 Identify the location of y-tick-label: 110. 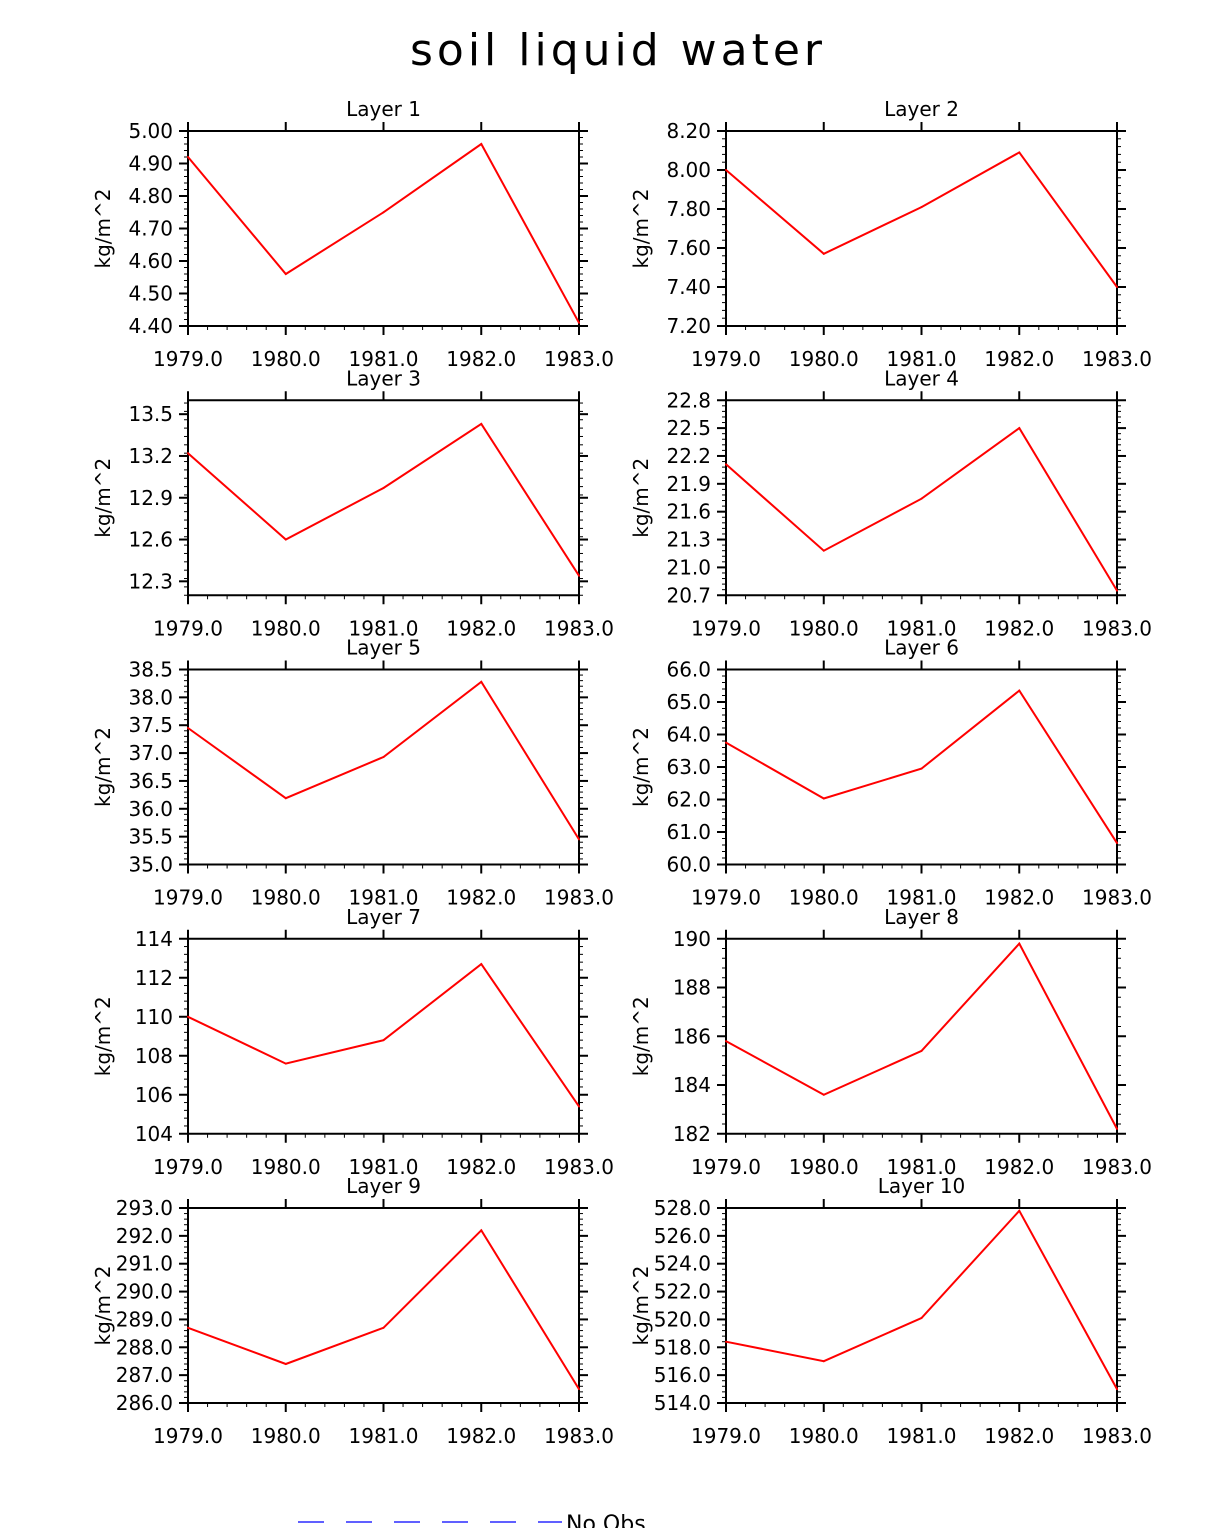
(154, 1017).